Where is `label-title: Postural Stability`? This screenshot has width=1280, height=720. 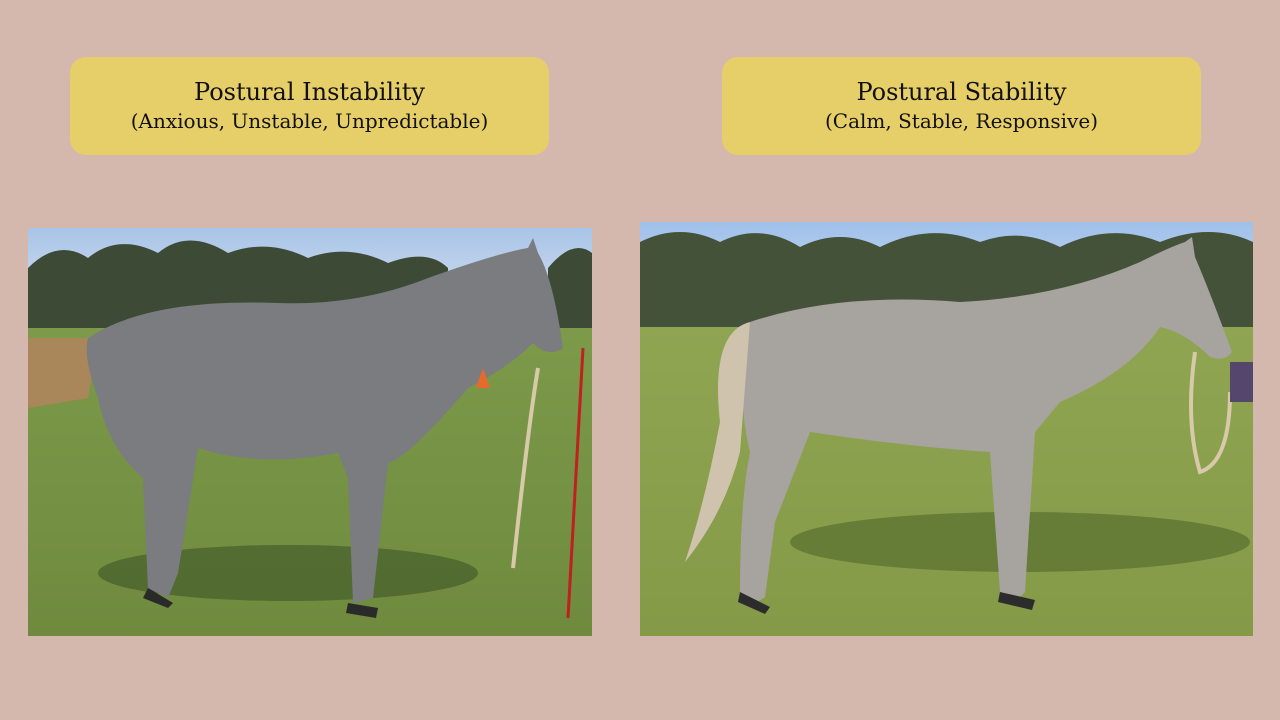 label-title: Postural Stability is located at coordinates (961, 92).